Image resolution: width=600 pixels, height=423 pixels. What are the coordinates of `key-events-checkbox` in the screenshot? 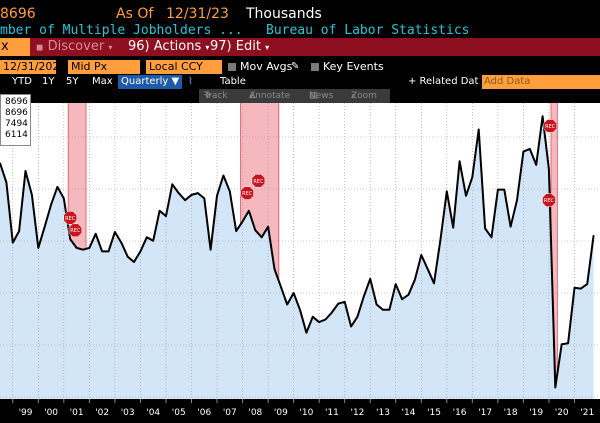 It's located at (315, 67).